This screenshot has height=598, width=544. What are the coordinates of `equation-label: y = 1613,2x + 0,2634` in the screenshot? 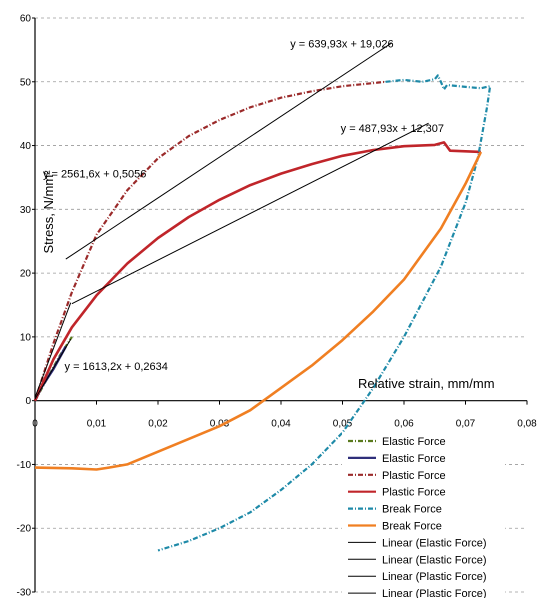 It's located at (116, 367).